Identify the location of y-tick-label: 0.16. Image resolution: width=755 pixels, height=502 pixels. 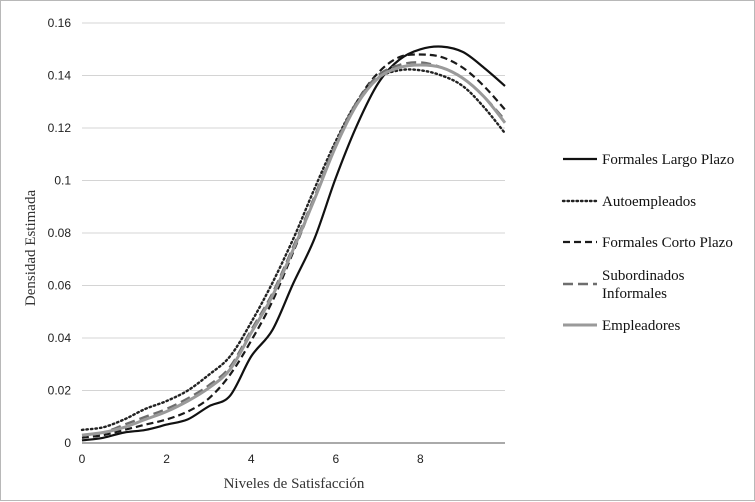
(60, 23).